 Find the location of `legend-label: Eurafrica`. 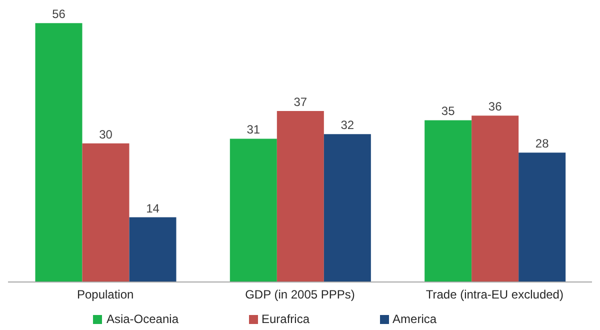

legend-label: Eurafrica is located at coordinates (286, 319).